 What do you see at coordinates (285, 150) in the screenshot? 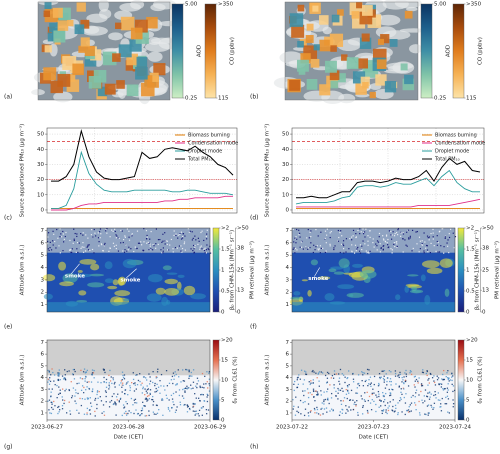
I see `y-tick-label: 40` at bounding box center [285, 150].